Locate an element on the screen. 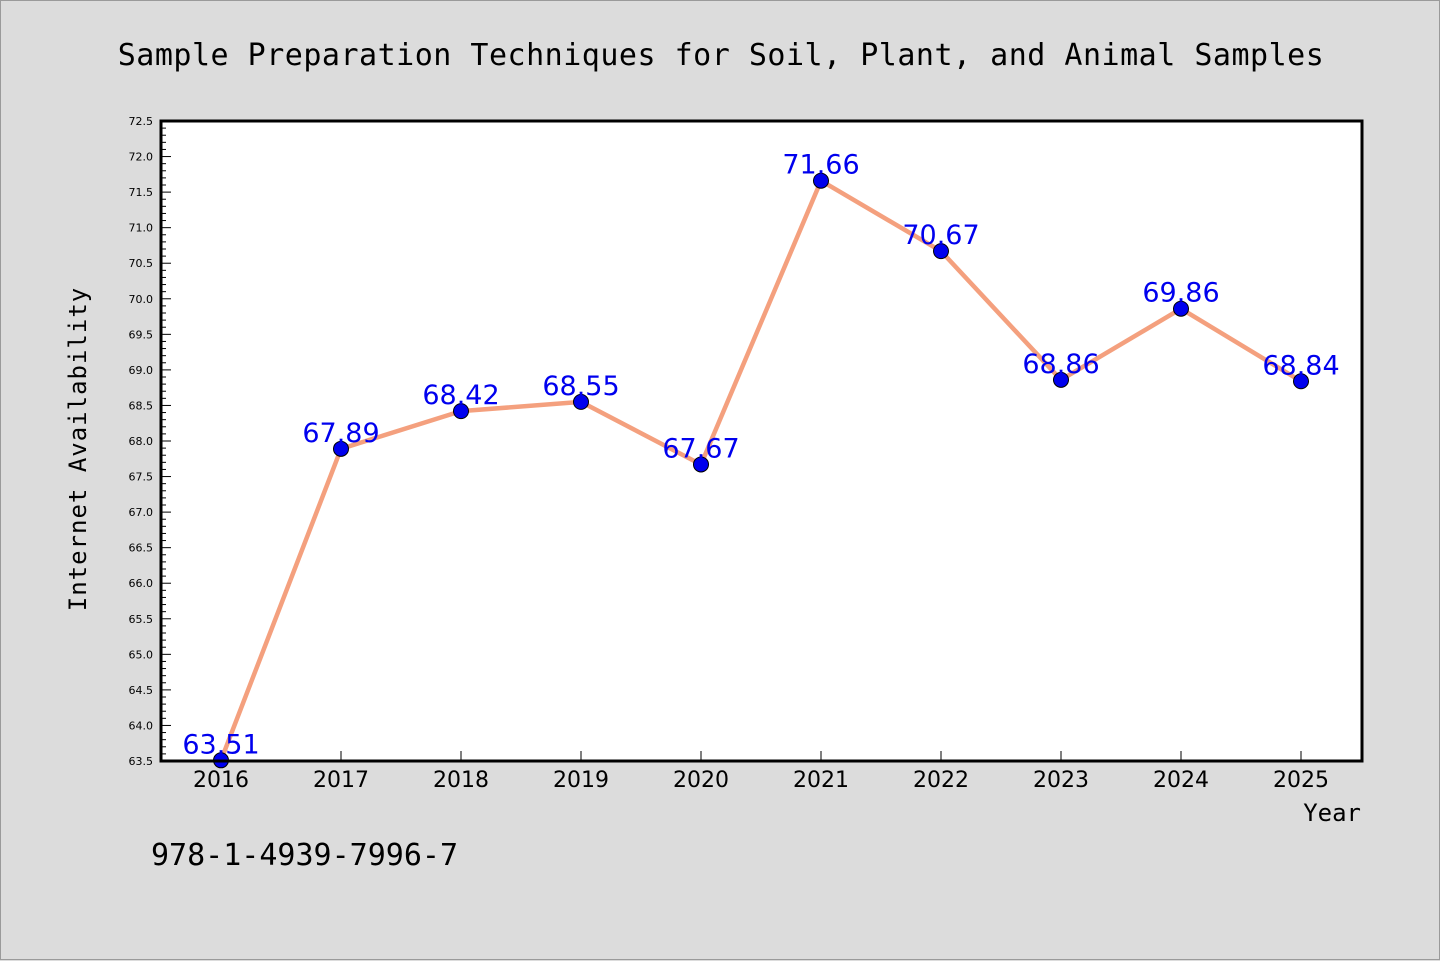  y-tick-label: 69.0 is located at coordinates (141, 370).